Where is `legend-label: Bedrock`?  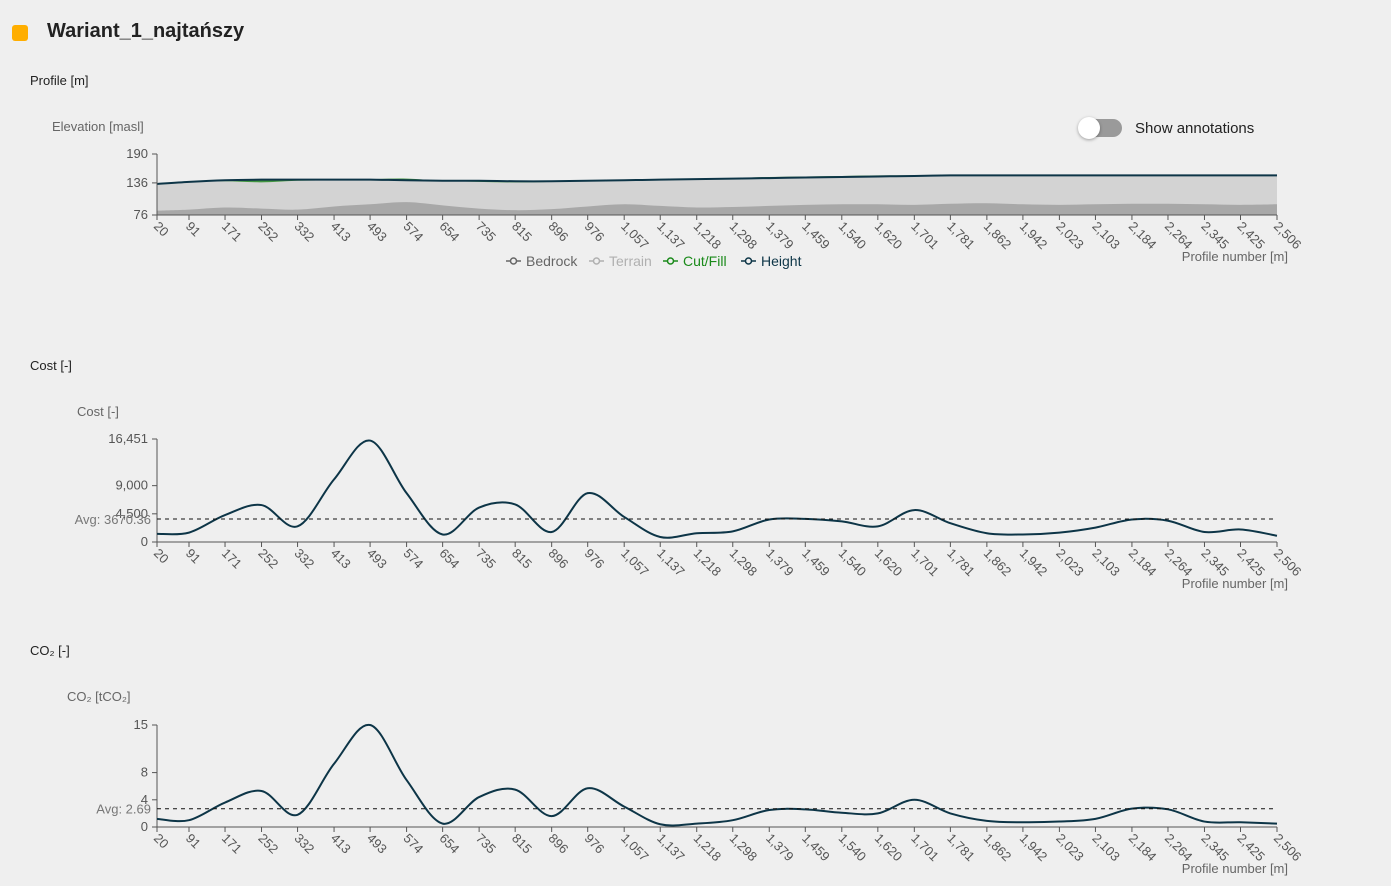 legend-label: Bedrock is located at coordinates (552, 261).